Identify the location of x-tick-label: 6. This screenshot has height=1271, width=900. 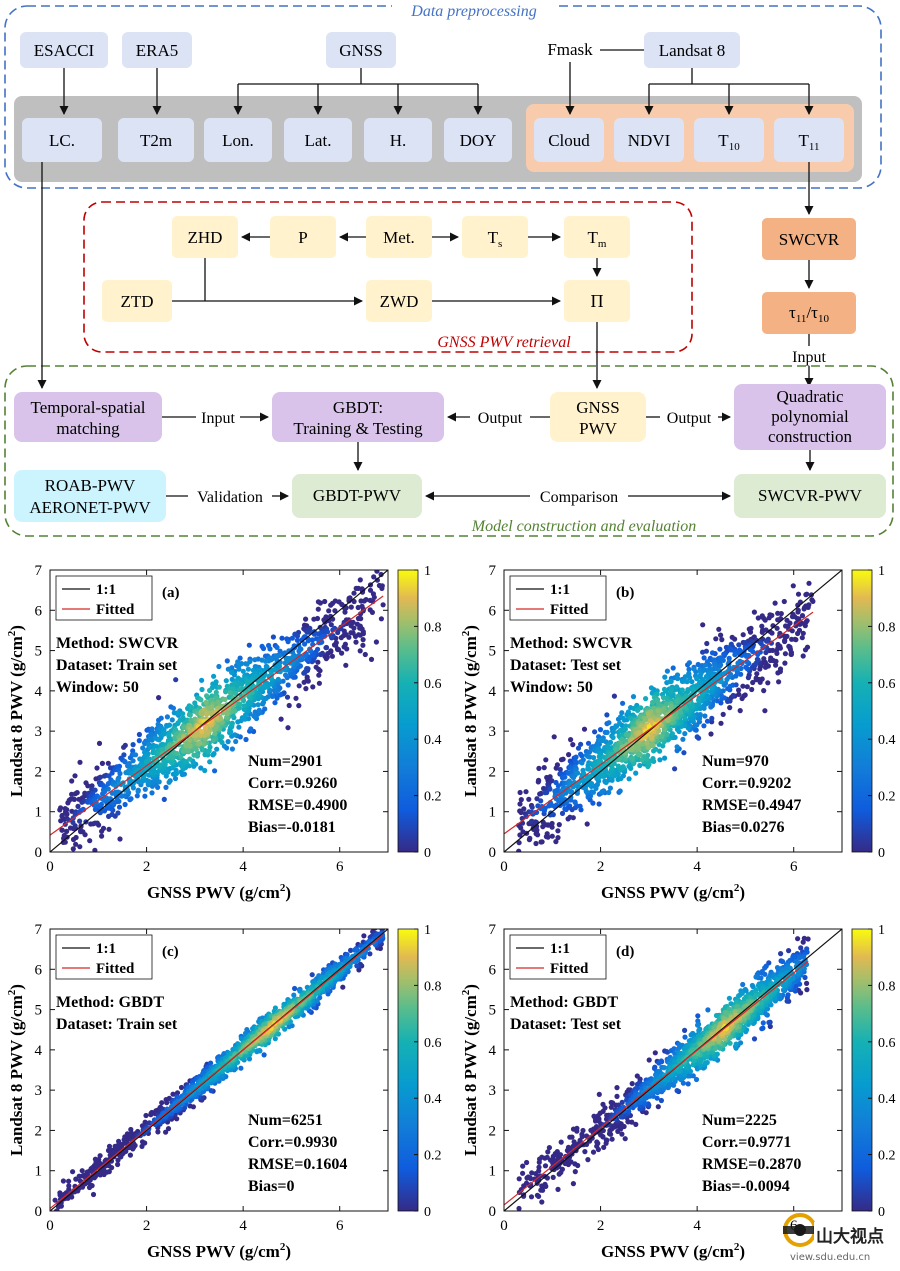
(340, 867).